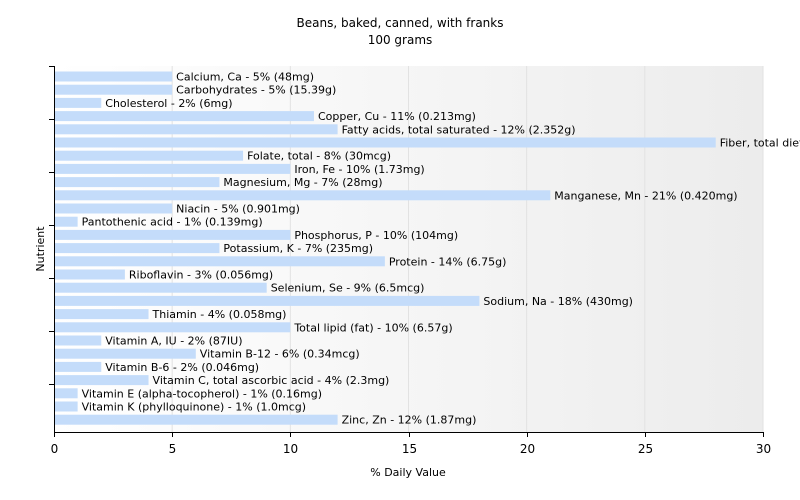 The height and width of the screenshot is (500, 800). Describe the element at coordinates (238, 209) in the screenshot. I see `bar-value-label: Niacin - 5% (0.901mg)` at that location.